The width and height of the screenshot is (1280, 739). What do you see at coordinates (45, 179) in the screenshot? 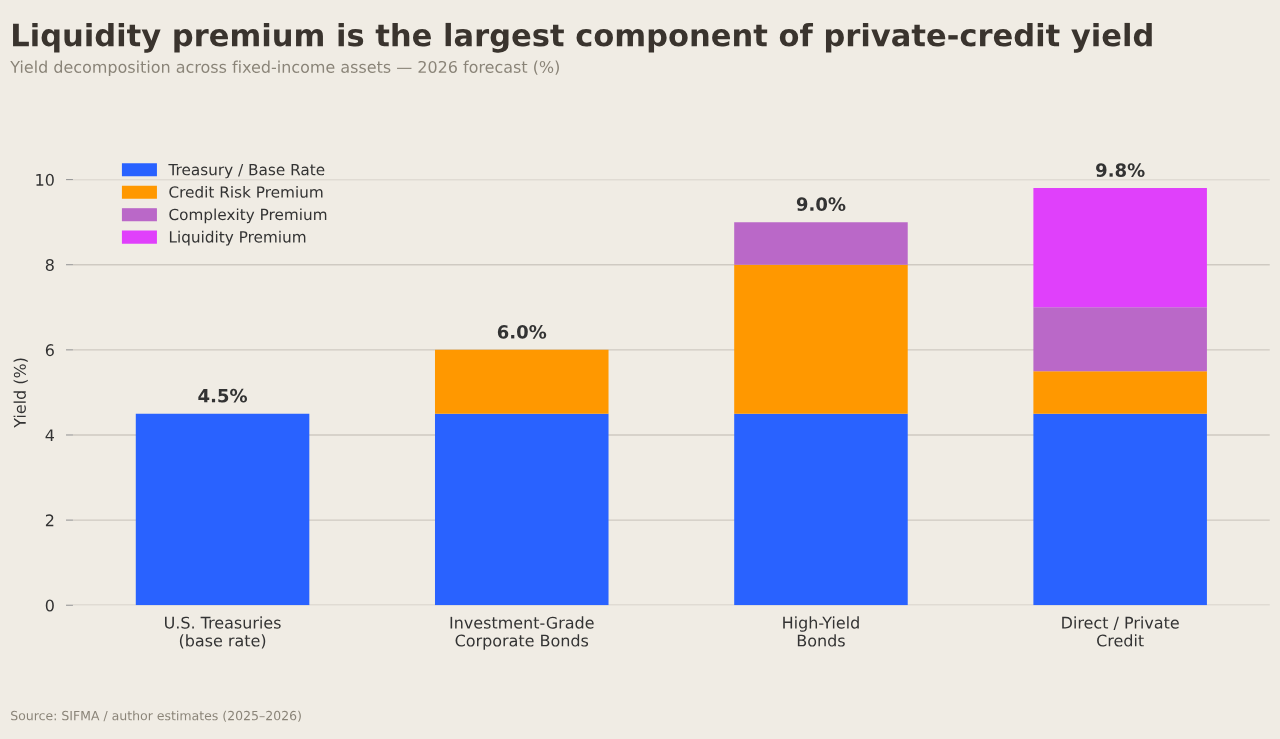
I see `y-tick-label: 10` at bounding box center [45, 179].